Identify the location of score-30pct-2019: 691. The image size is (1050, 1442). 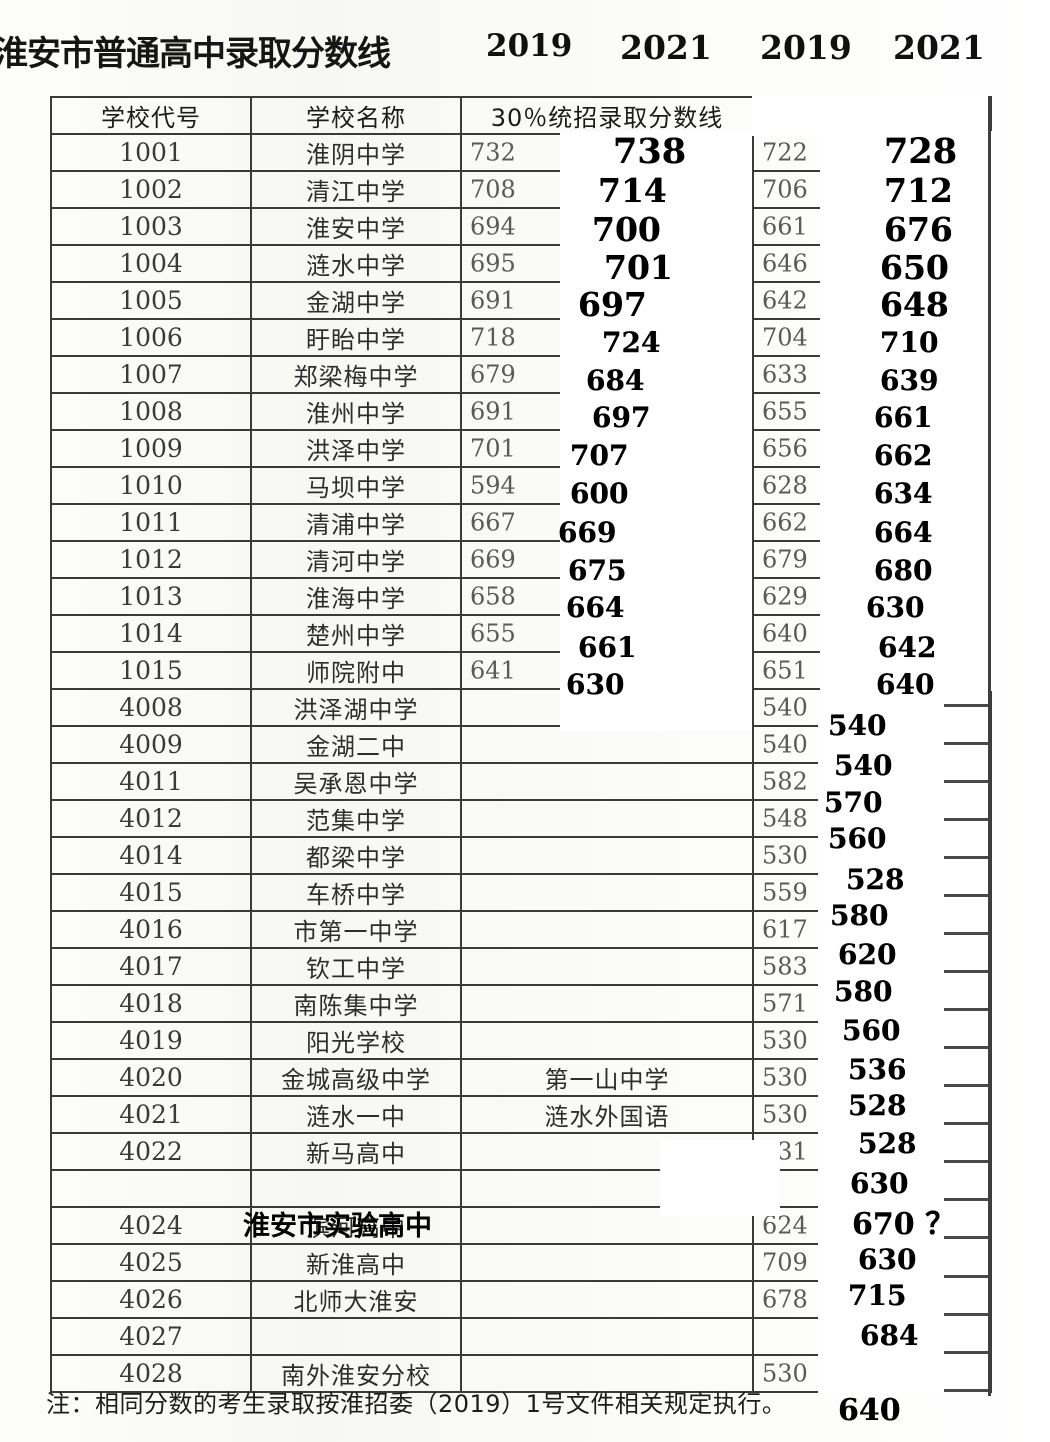
(493, 410).